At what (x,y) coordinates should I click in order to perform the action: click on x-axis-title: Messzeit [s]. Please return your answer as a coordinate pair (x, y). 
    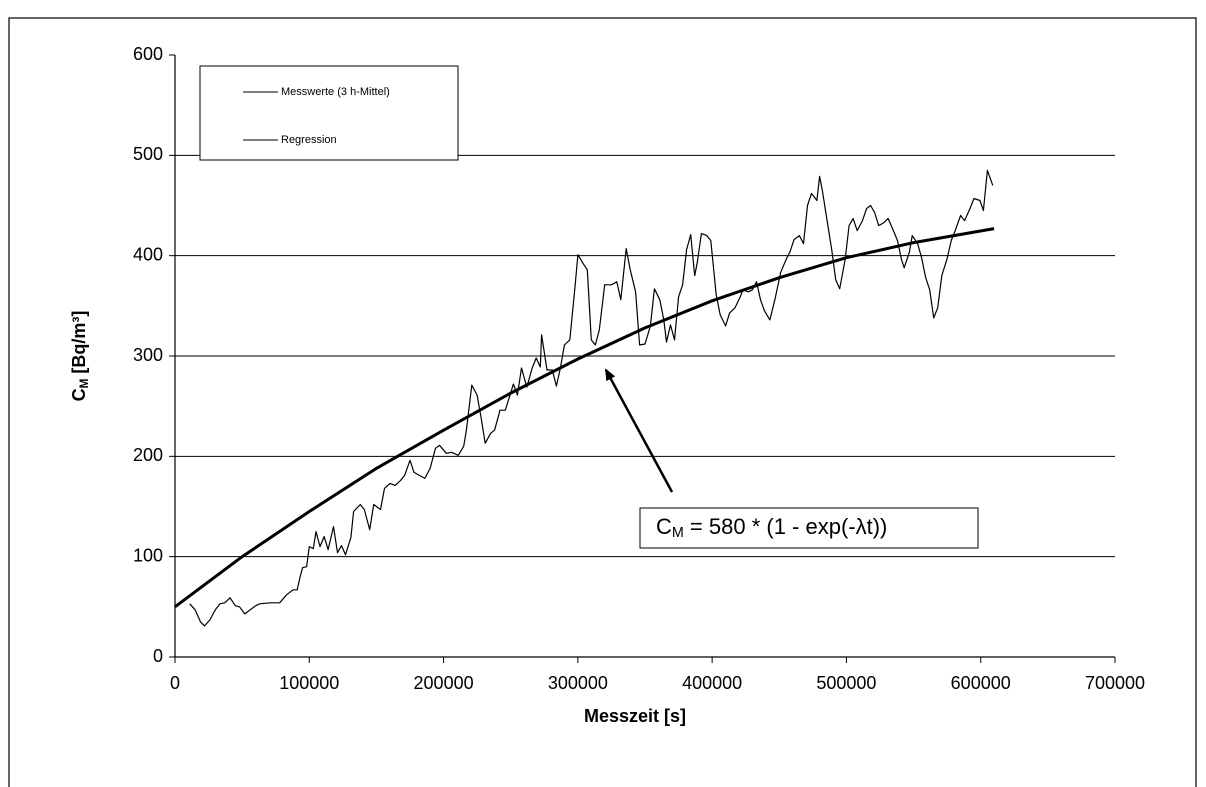
    Looking at the image, I should click on (635, 716).